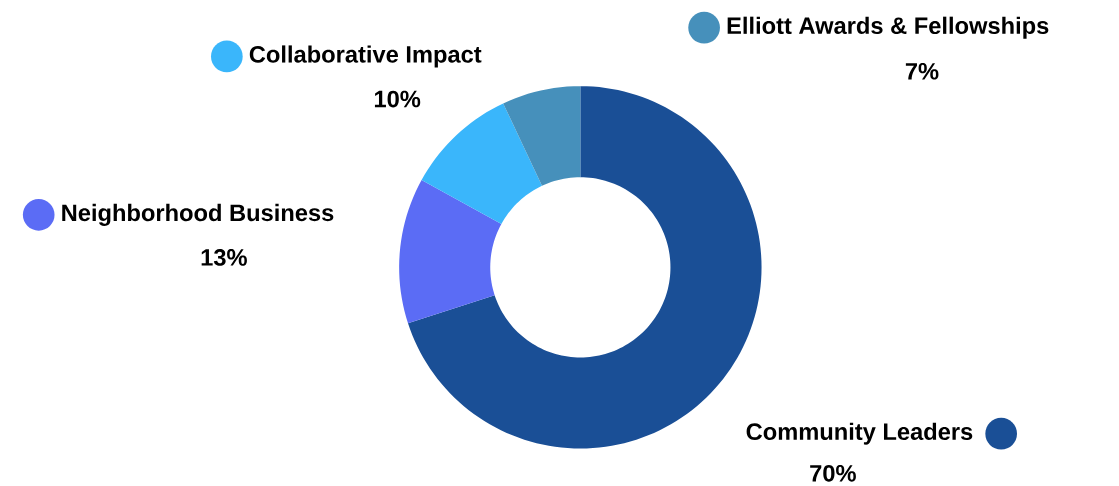 The width and height of the screenshot is (1119, 486). Describe the element at coordinates (198, 214) in the screenshot. I see `legend-label: Neighborhood Business` at that location.